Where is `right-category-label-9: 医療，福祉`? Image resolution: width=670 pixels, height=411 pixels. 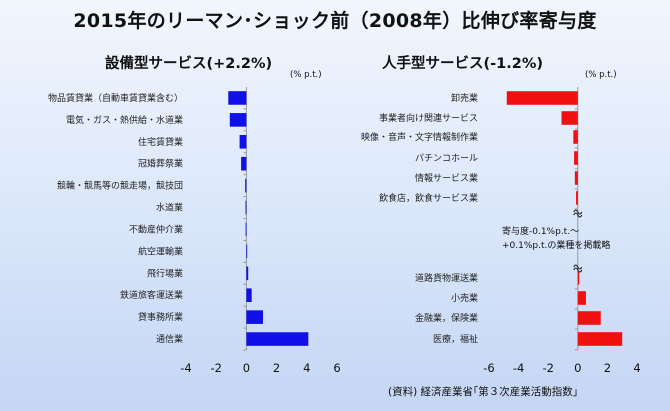 right-category-label-9: 医療，福祉 is located at coordinates (455, 339).